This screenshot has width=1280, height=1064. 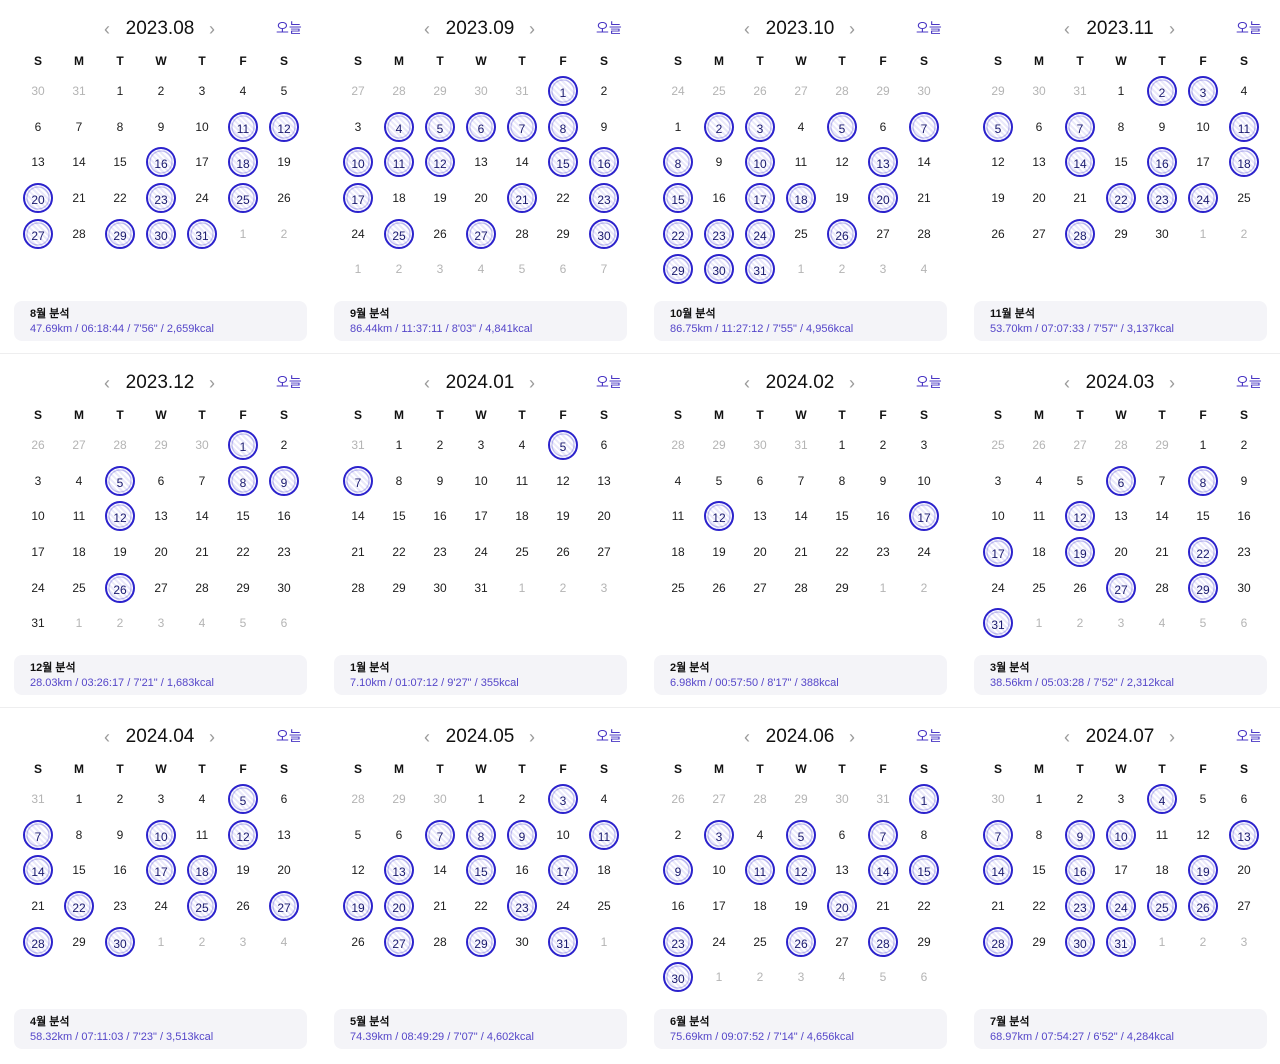 What do you see at coordinates (883, 198) in the screenshot?
I see `day-cell-stamped: 20` at bounding box center [883, 198].